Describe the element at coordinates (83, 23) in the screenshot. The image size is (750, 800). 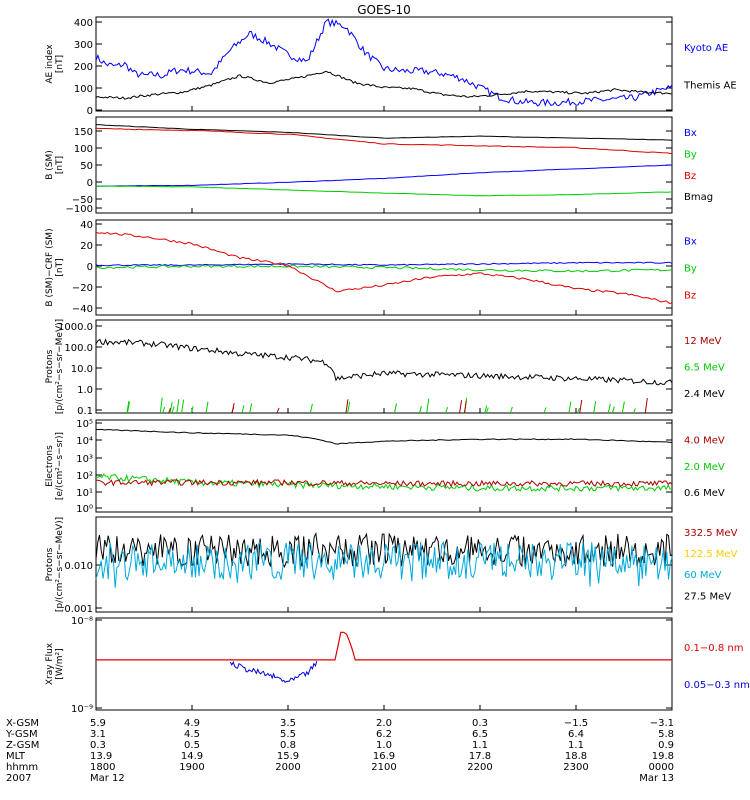
I see `panel-1-ytick-label: 400` at that location.